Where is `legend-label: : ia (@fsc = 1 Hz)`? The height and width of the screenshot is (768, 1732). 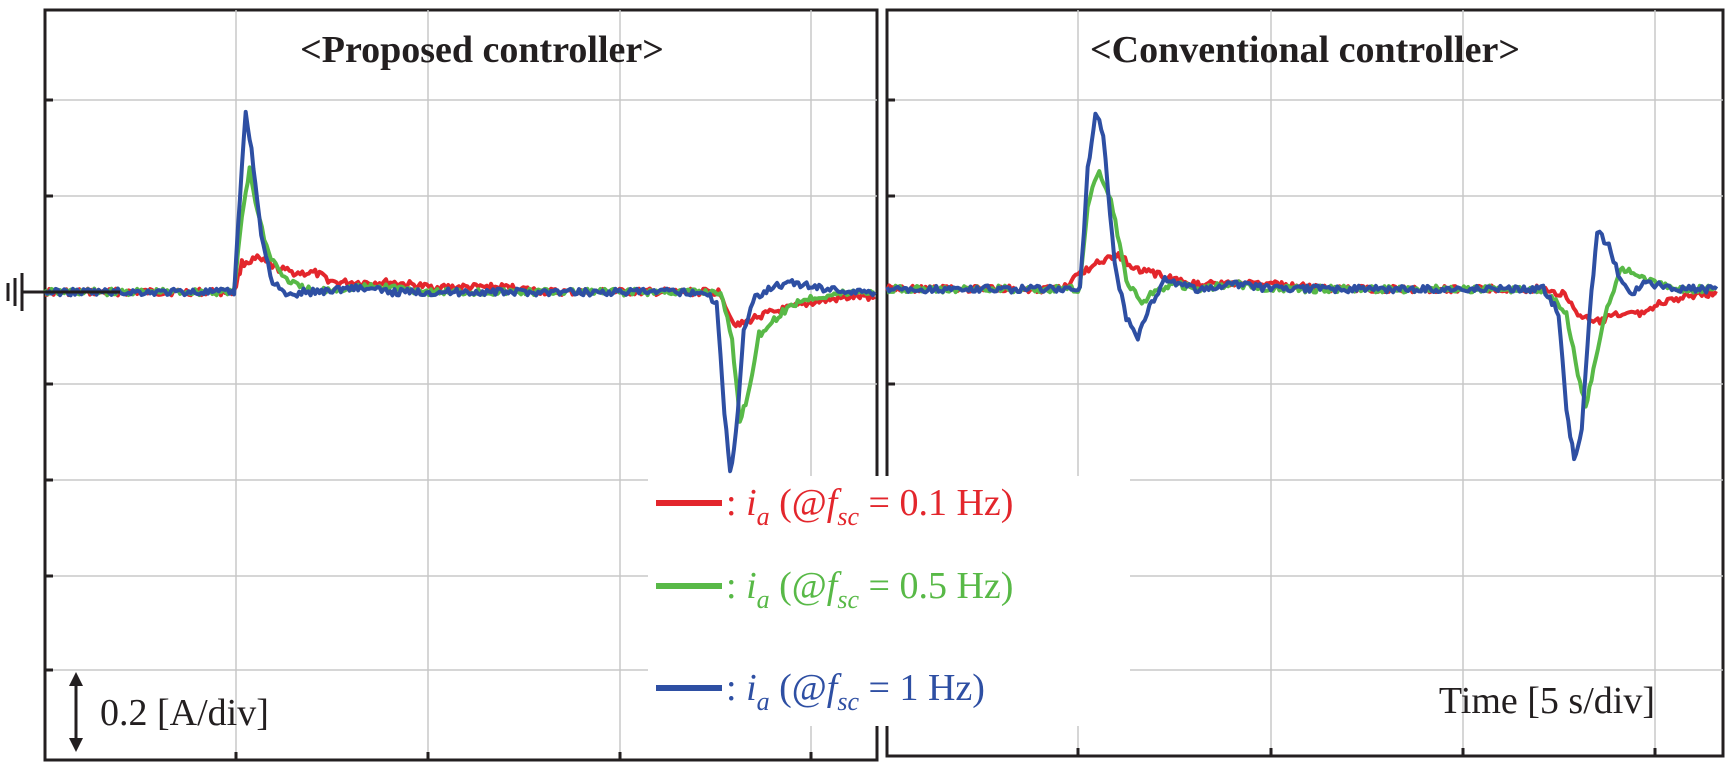
legend-label: : ia (@fsc = 1 Hz) is located at coordinates (855, 691).